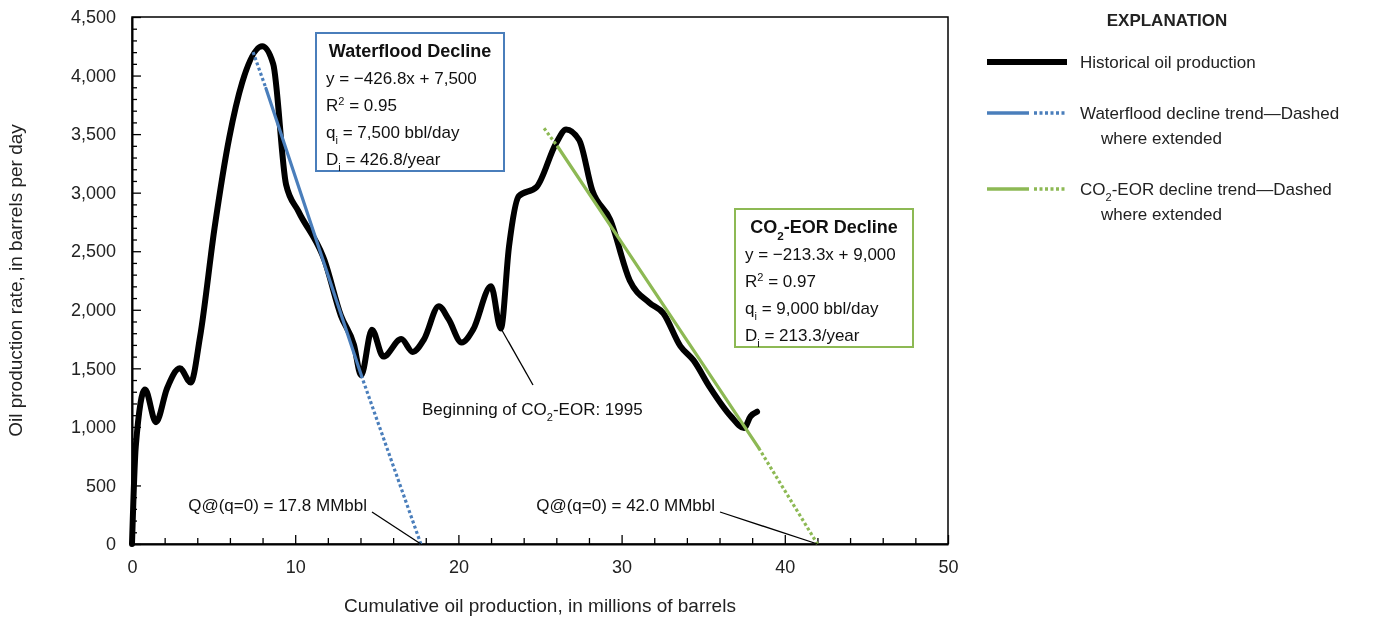 Image resolution: width=1396 pixels, height=630 pixels. Describe the element at coordinates (15, 280) in the screenshot. I see `y-axis-title: Oil production rate, in barrels per day` at that location.